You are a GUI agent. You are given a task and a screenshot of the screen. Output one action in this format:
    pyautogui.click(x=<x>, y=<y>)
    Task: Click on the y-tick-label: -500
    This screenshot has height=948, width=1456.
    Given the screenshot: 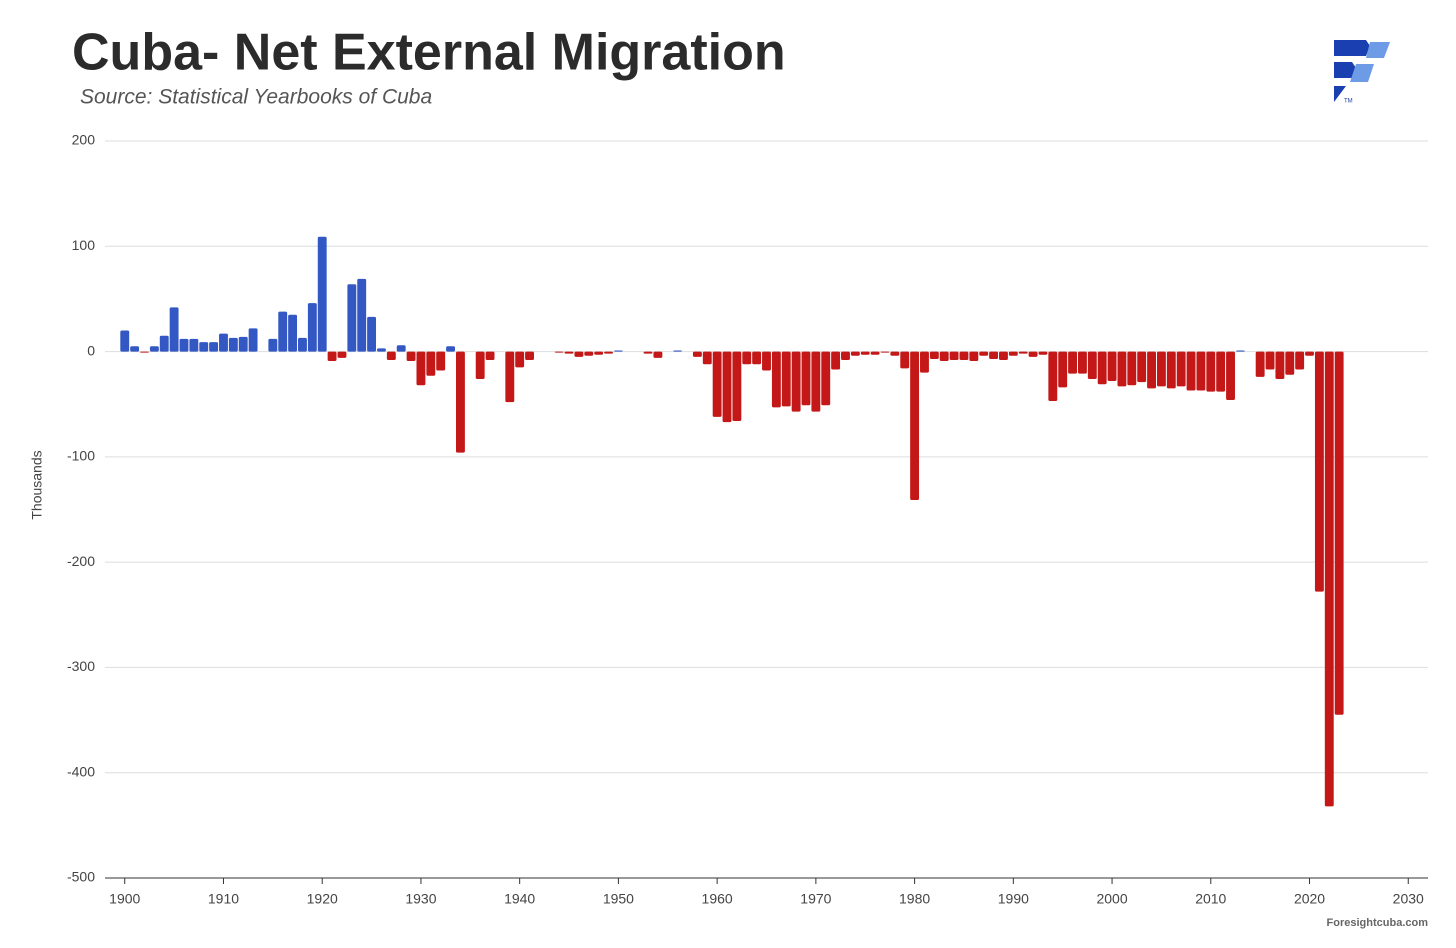 What is the action you would take?
    pyautogui.click(x=81, y=877)
    